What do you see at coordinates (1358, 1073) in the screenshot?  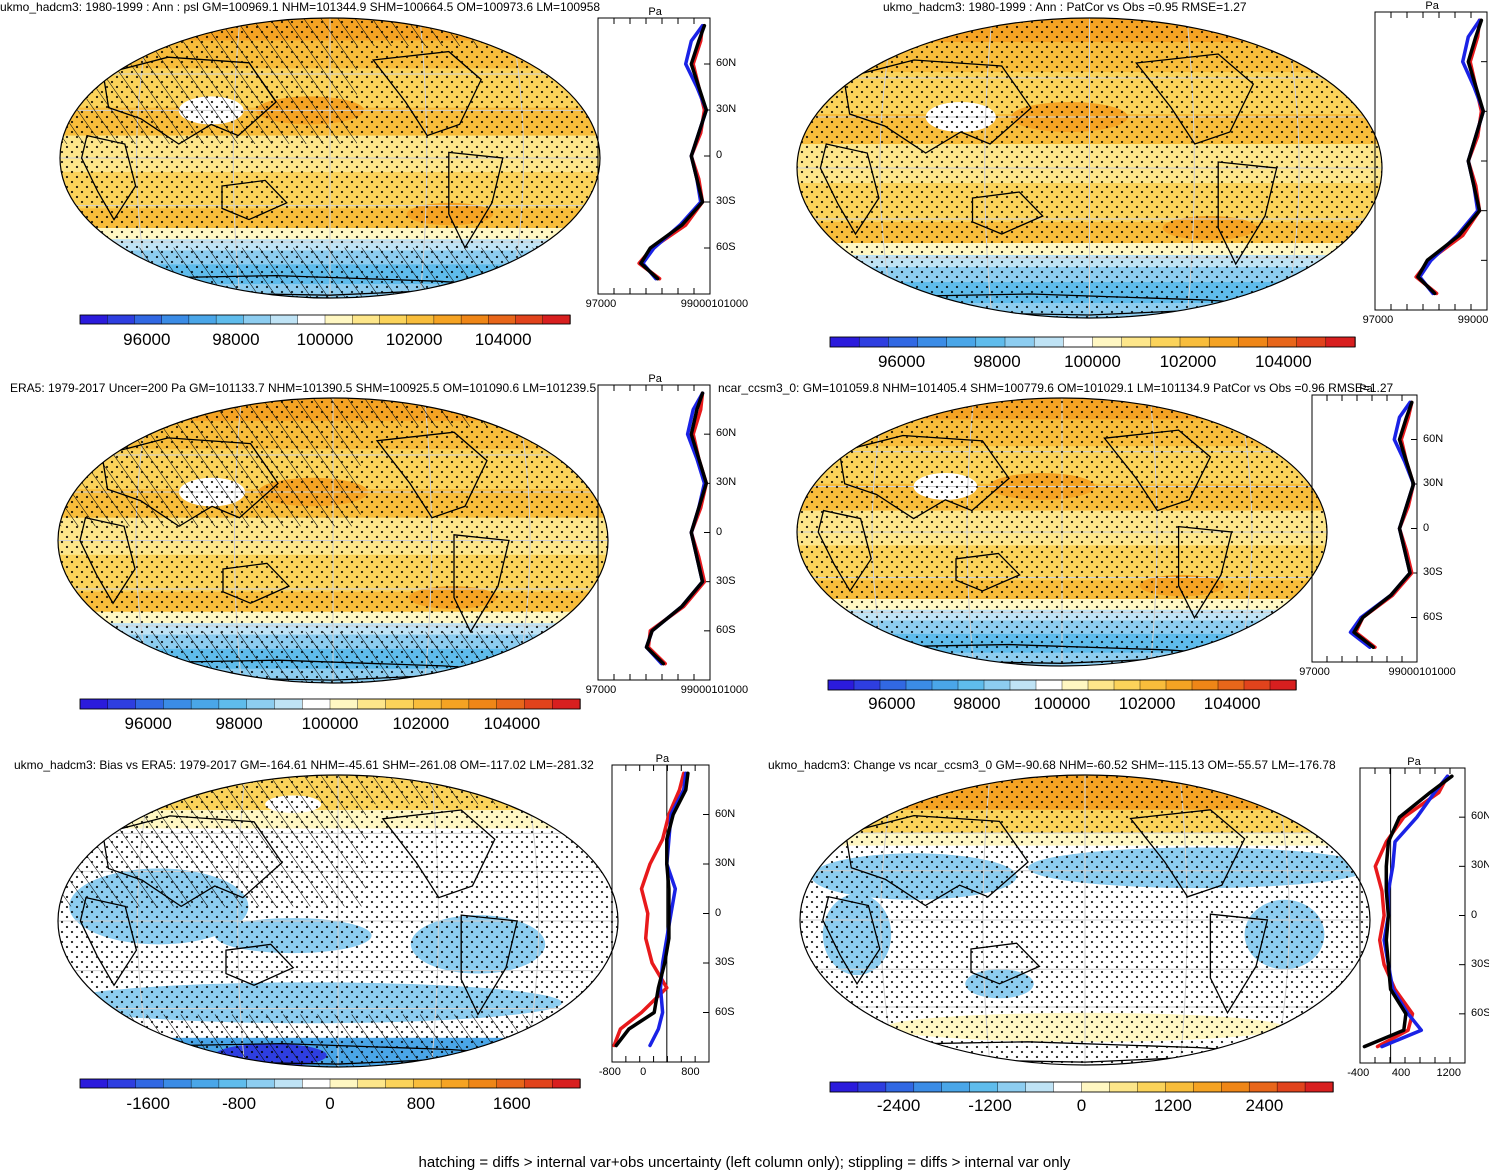 I see `profile-x-tick-label: -400` at bounding box center [1358, 1073].